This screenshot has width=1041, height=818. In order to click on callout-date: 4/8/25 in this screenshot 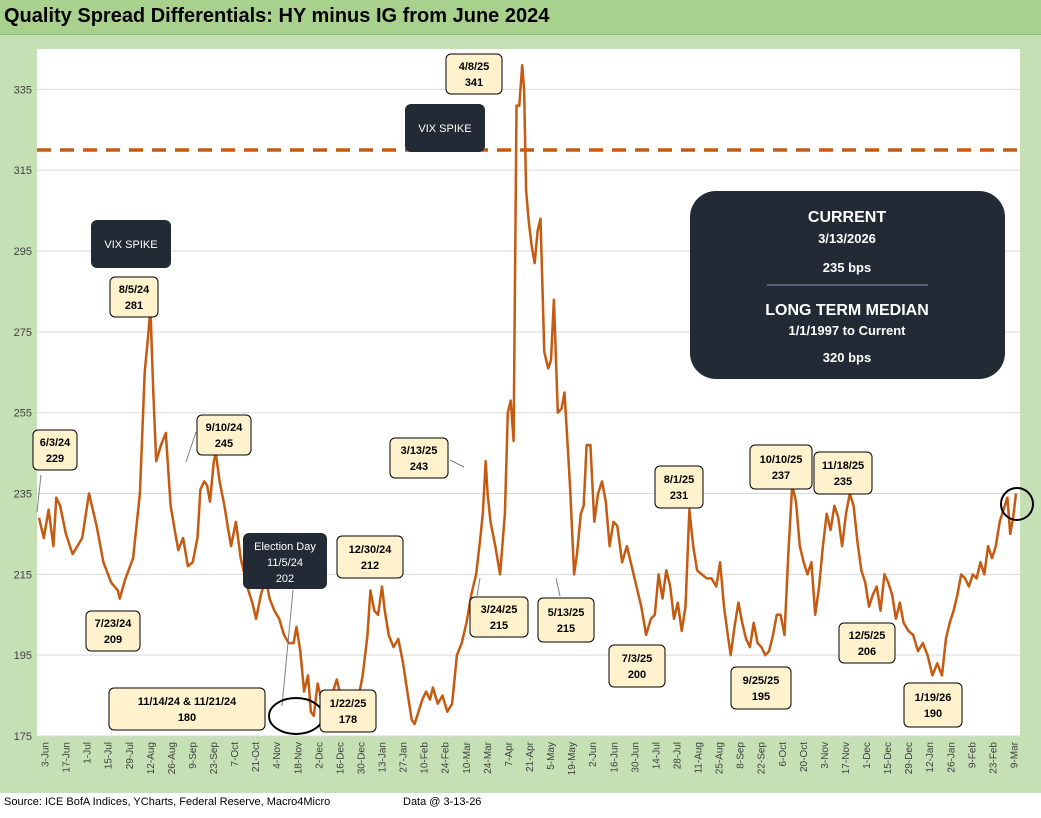, I will do `click(474, 67)`.